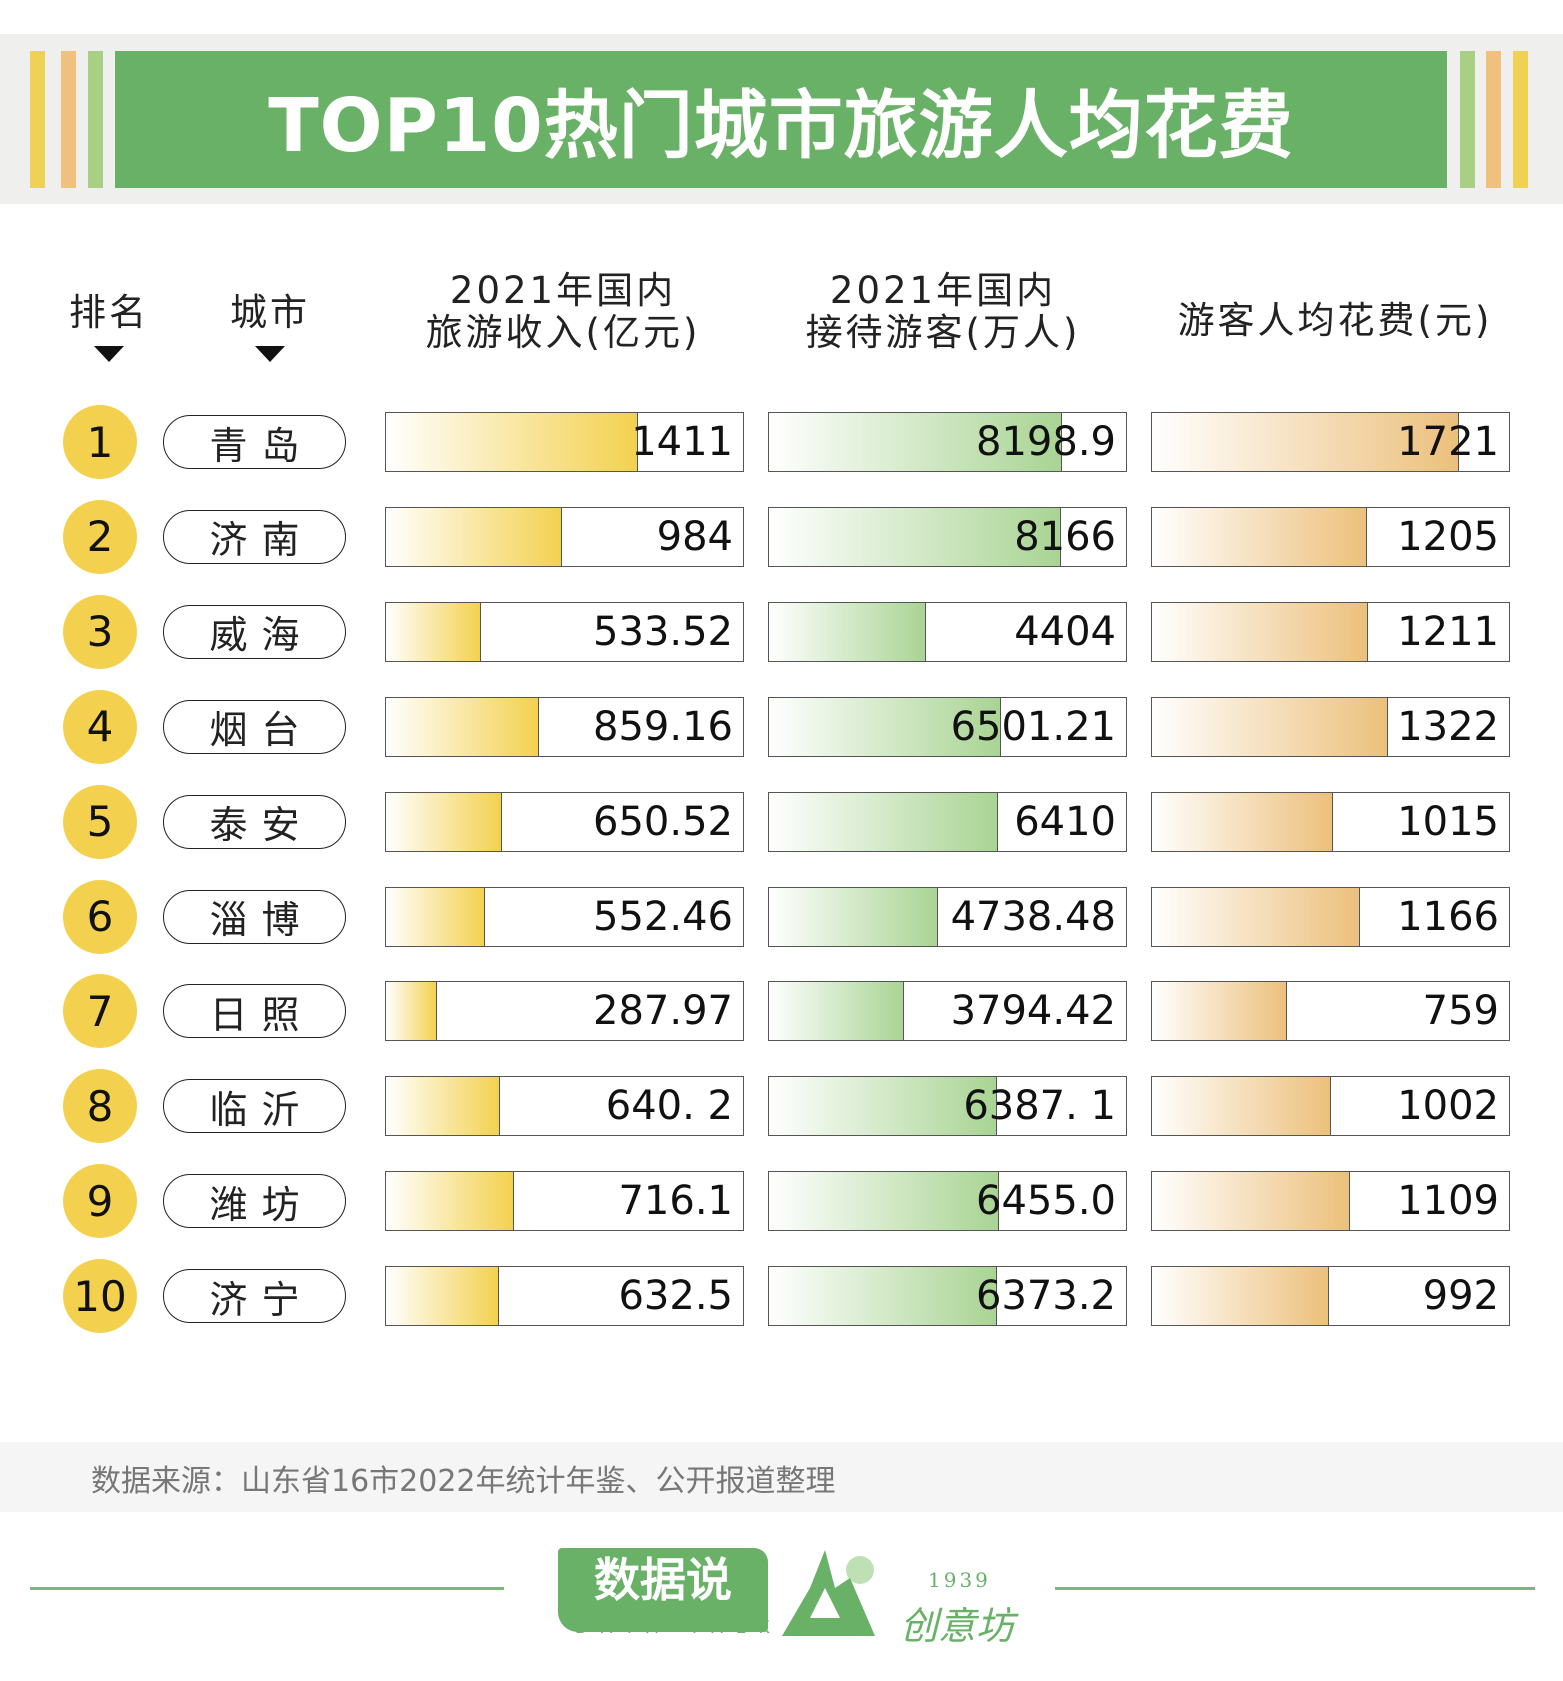  What do you see at coordinates (261, 920) in the screenshot?
I see `city-name: 淄博` at bounding box center [261, 920].